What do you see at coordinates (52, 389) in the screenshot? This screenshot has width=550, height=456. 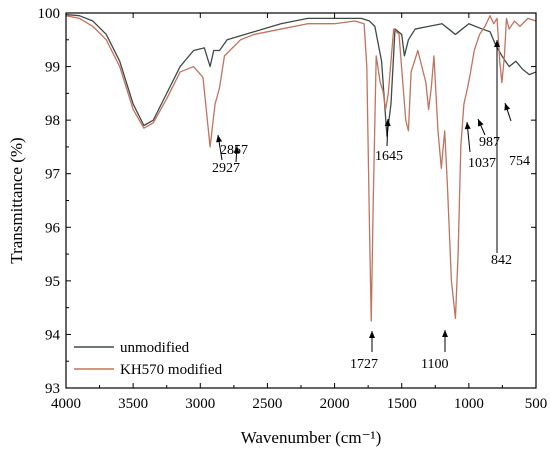 I see `y-tick-label: 93` at bounding box center [52, 389].